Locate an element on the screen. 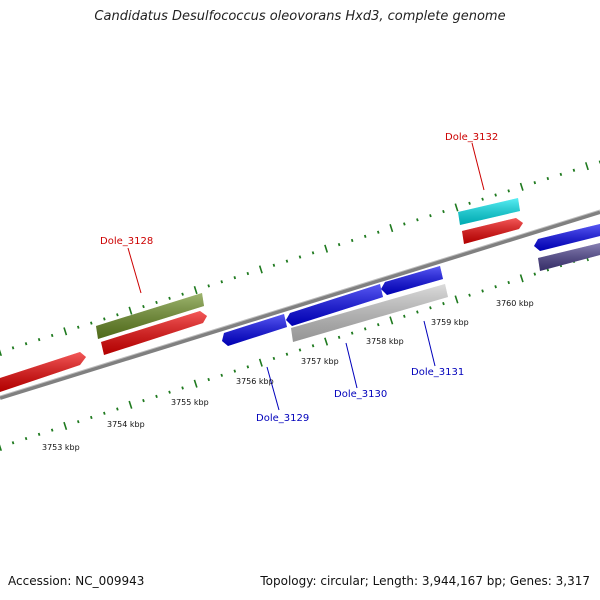 This screenshot has height=600, width=600. kbp-label: 3754 kbp is located at coordinates (126, 424).